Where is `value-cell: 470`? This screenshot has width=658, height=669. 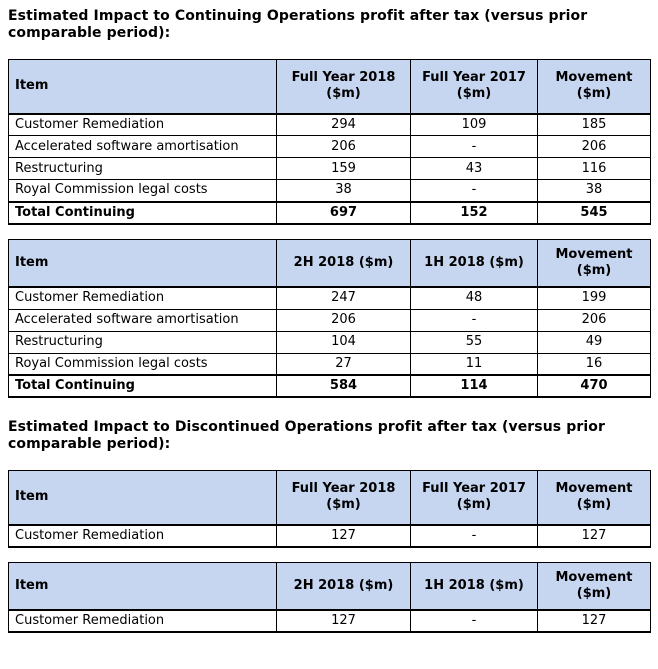 value-cell: 470 is located at coordinates (594, 386).